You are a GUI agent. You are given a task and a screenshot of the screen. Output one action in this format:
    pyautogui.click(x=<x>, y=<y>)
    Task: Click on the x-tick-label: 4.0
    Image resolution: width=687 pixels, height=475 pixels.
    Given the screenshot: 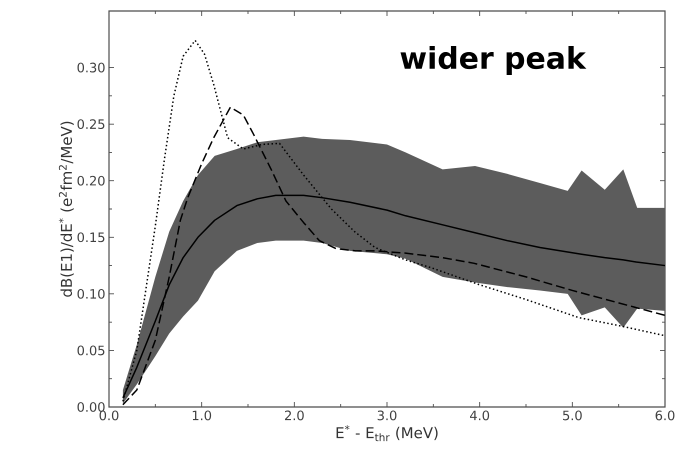 What is the action you would take?
    pyautogui.click(x=480, y=415)
    